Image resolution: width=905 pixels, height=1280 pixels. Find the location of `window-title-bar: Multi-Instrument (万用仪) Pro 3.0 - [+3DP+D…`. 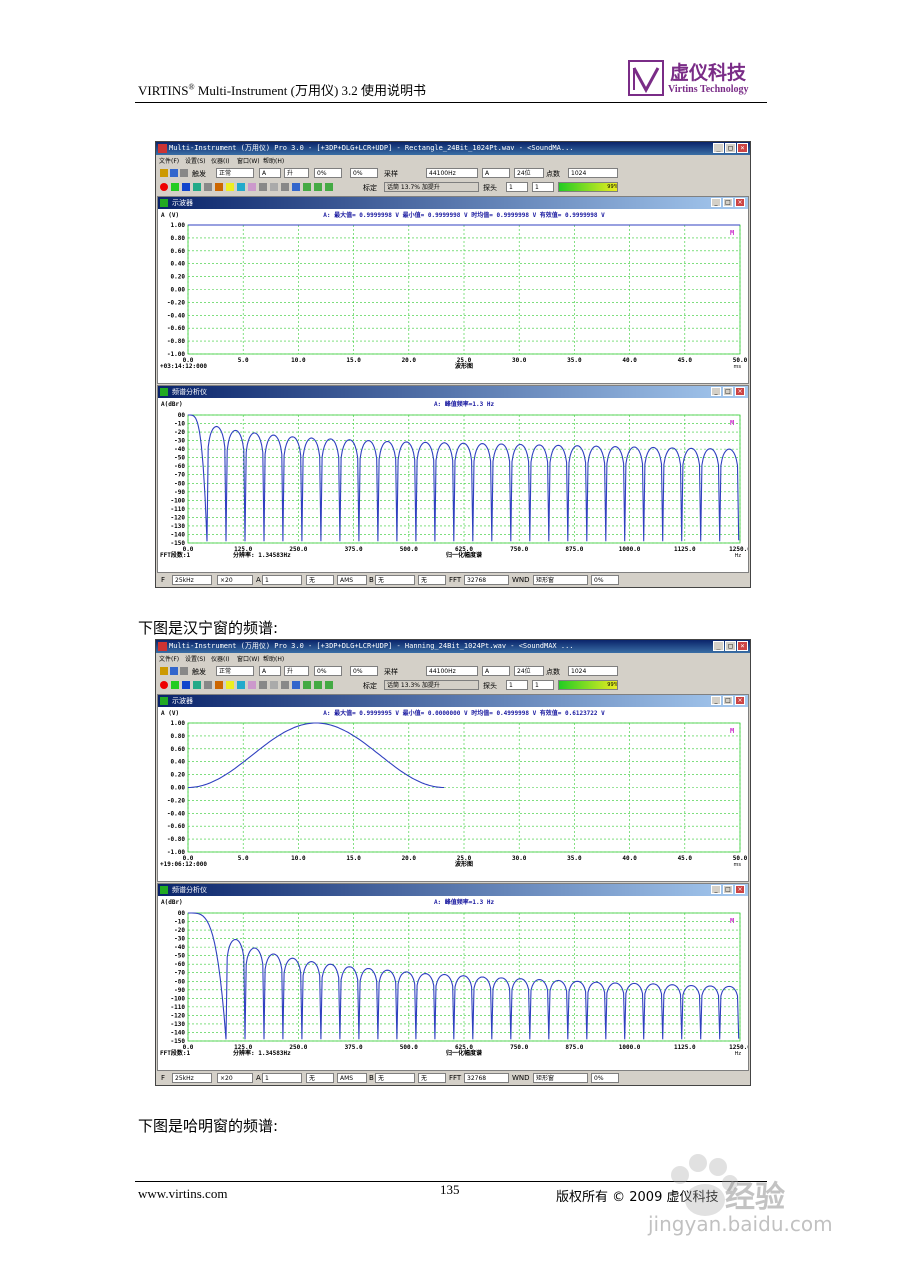

window-title-bar: Multi-Instrument (万用仪) Pro 3.0 - [+3DP+D… is located at coordinates (453, 646).